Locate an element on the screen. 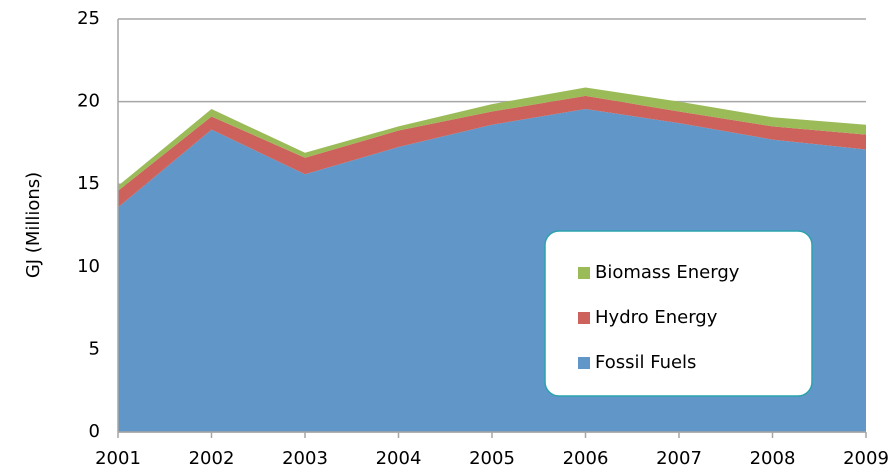 This screenshot has height=472, width=896. legend: Biomass Energy Hydro Energy Fossil Fuels is located at coordinates (678, 313).